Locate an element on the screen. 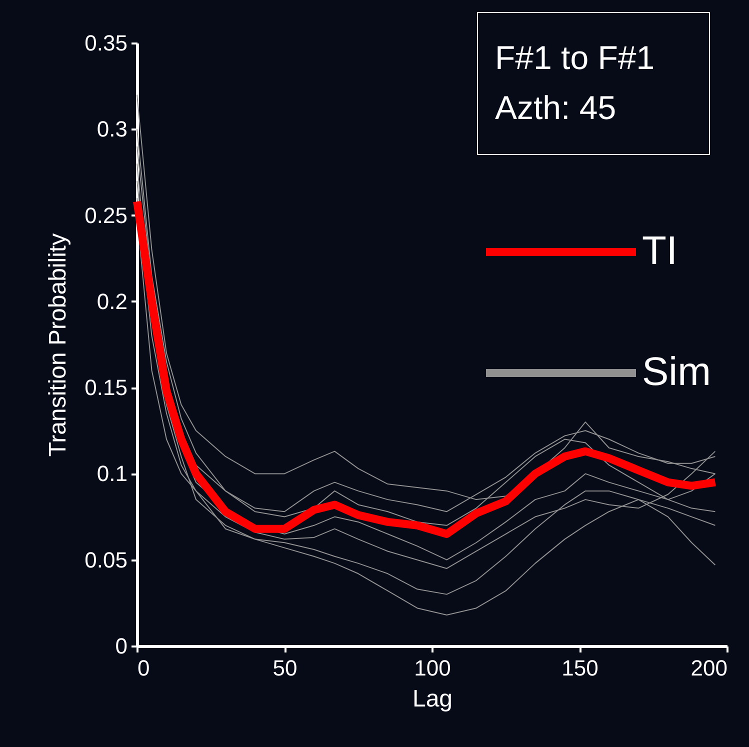  x-axis-title: Lag is located at coordinates (432, 699).